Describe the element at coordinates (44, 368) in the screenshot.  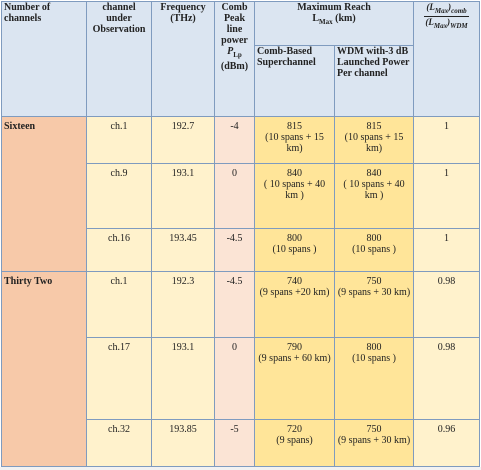
I see `group-label: Thirty Two` at that location.